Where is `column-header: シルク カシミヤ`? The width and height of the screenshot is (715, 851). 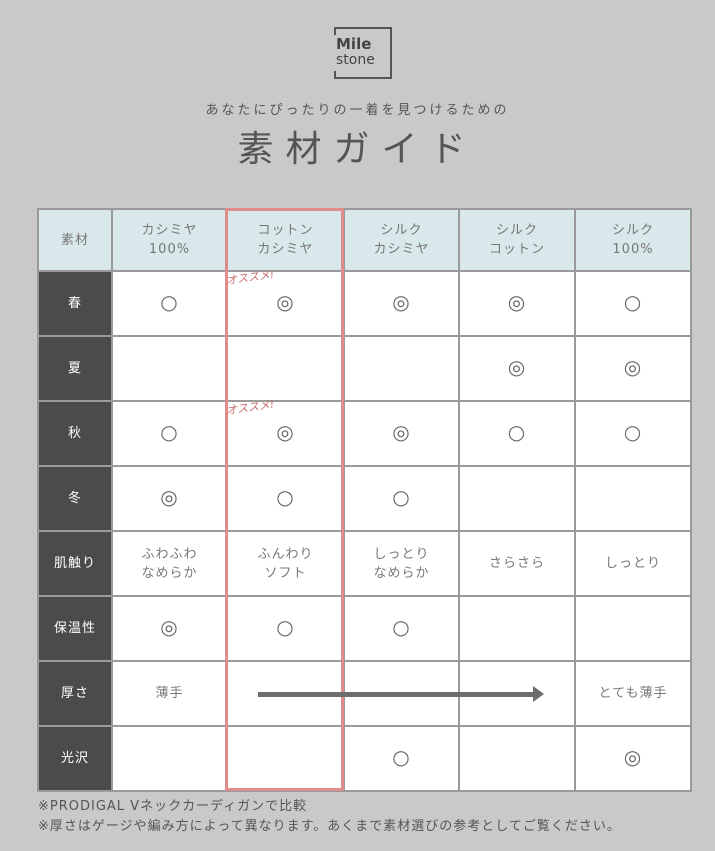
column-header: シルク カシミヤ is located at coordinates (401, 240).